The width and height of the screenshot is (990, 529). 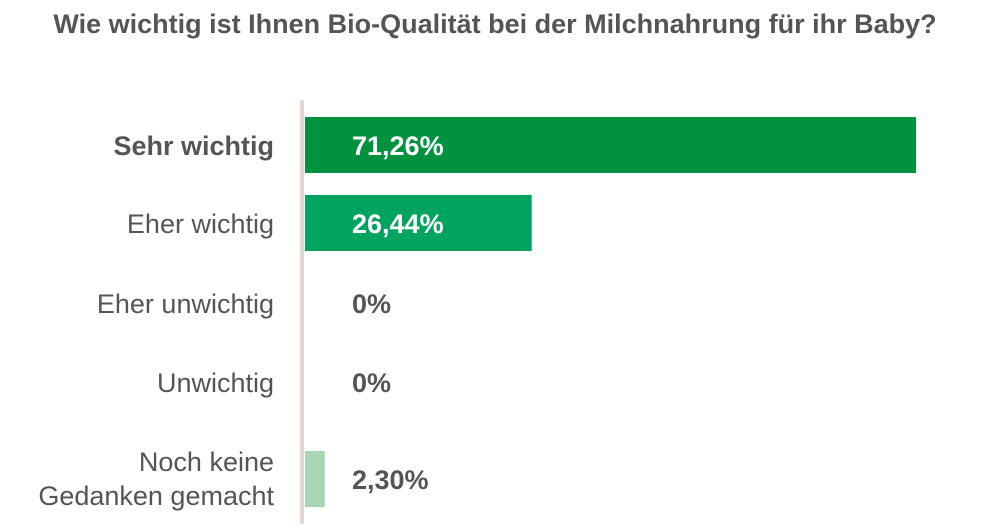 I want to click on category-label: Eher wichtig, so click(x=200, y=224).